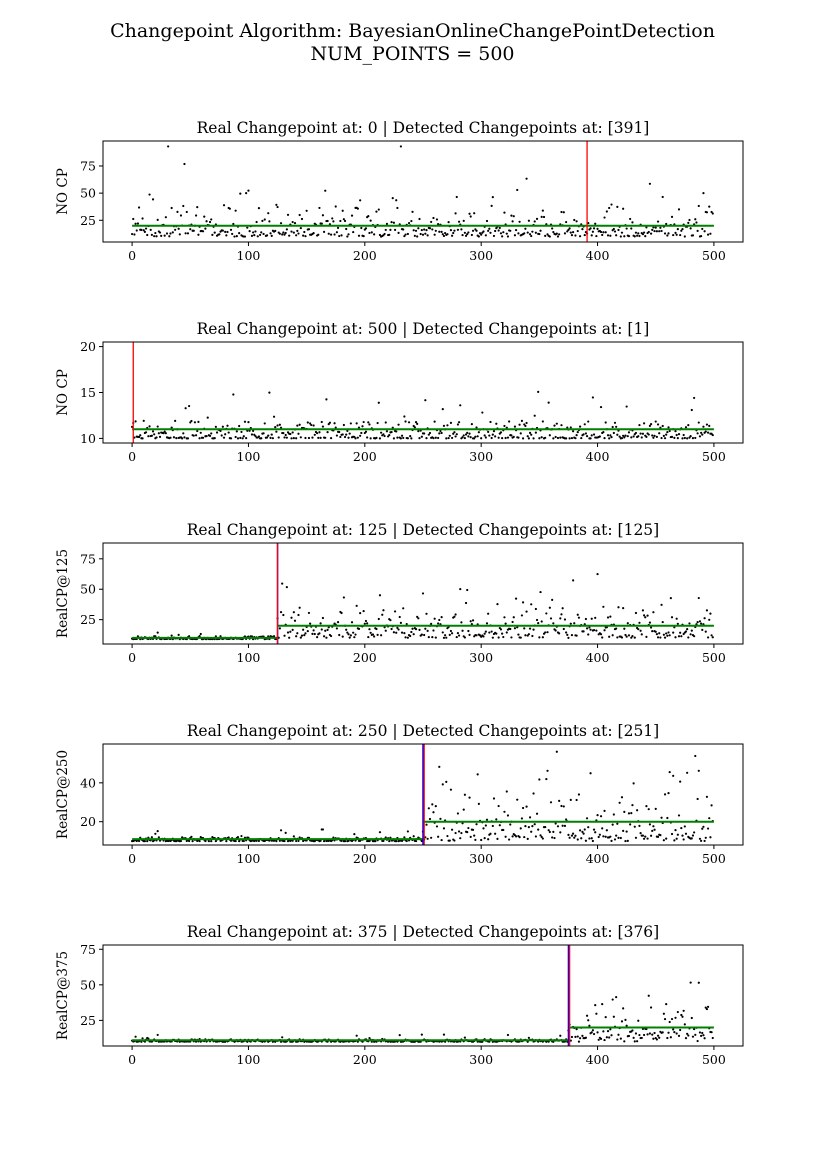  What do you see at coordinates (63, 794) in the screenshot?
I see `y-axis-label: RealCP@250` at bounding box center [63, 794].